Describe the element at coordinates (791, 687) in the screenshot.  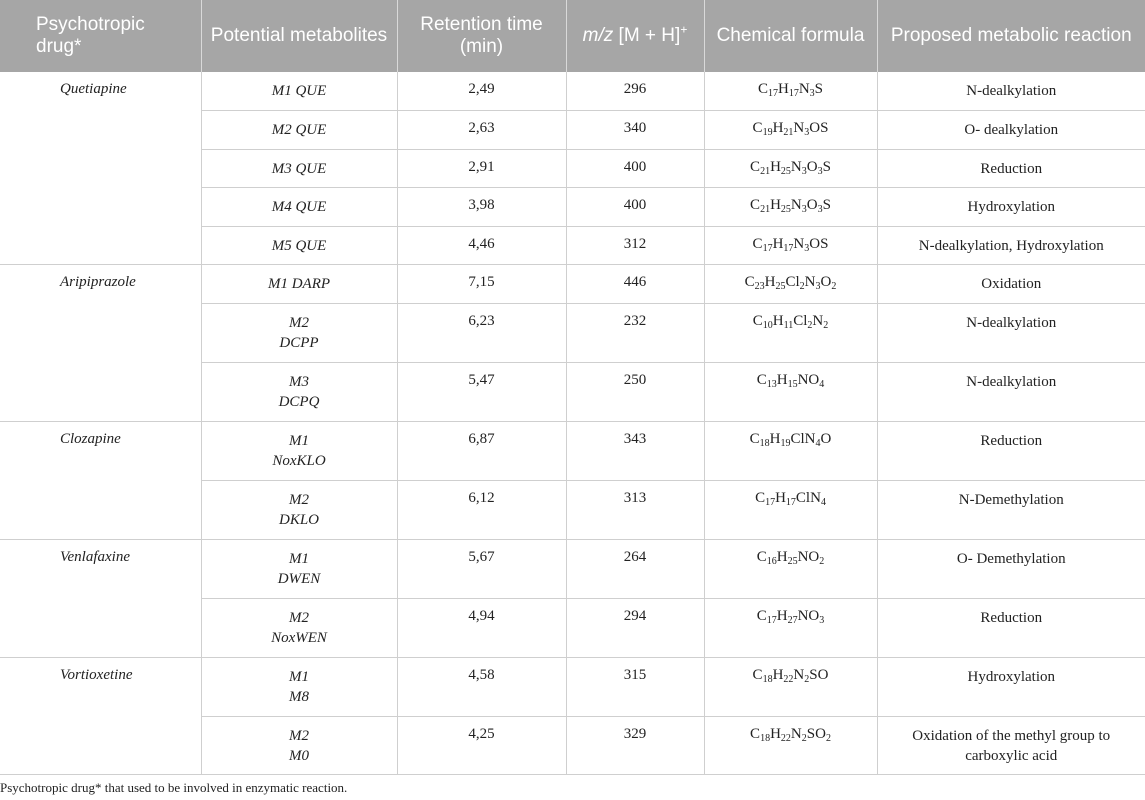
I see `cell-formula: C18H22N2SO` at that location.